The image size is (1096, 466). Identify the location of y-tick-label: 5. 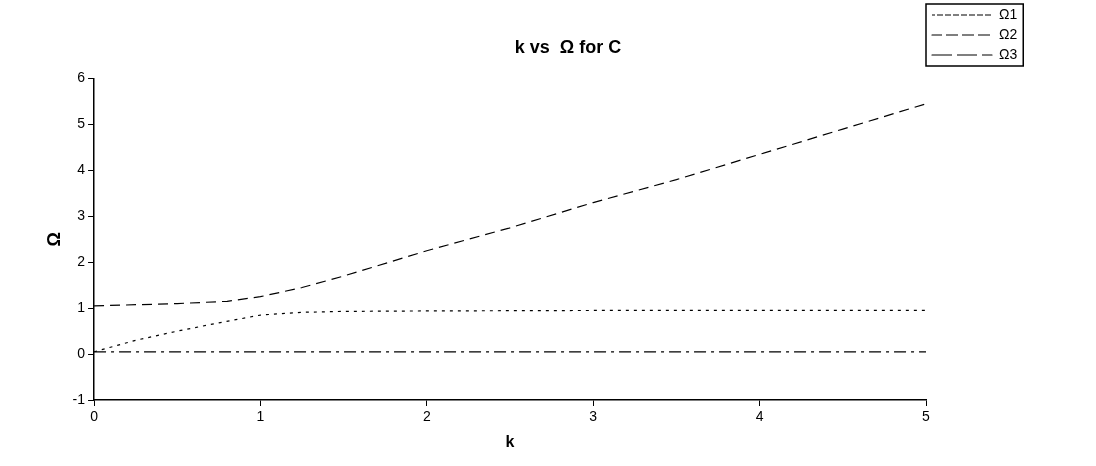
(81, 123).